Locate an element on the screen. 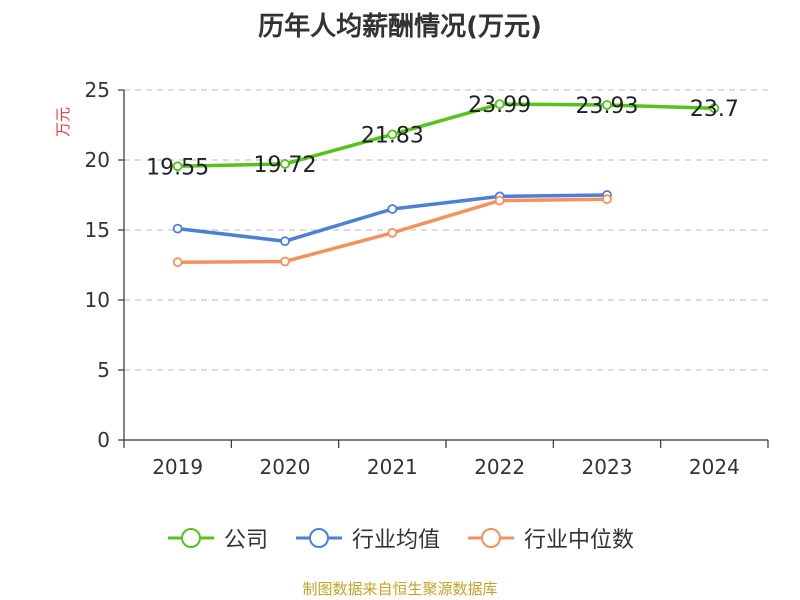 The width and height of the screenshot is (800, 600). data-label: 19.55 is located at coordinates (177, 167).